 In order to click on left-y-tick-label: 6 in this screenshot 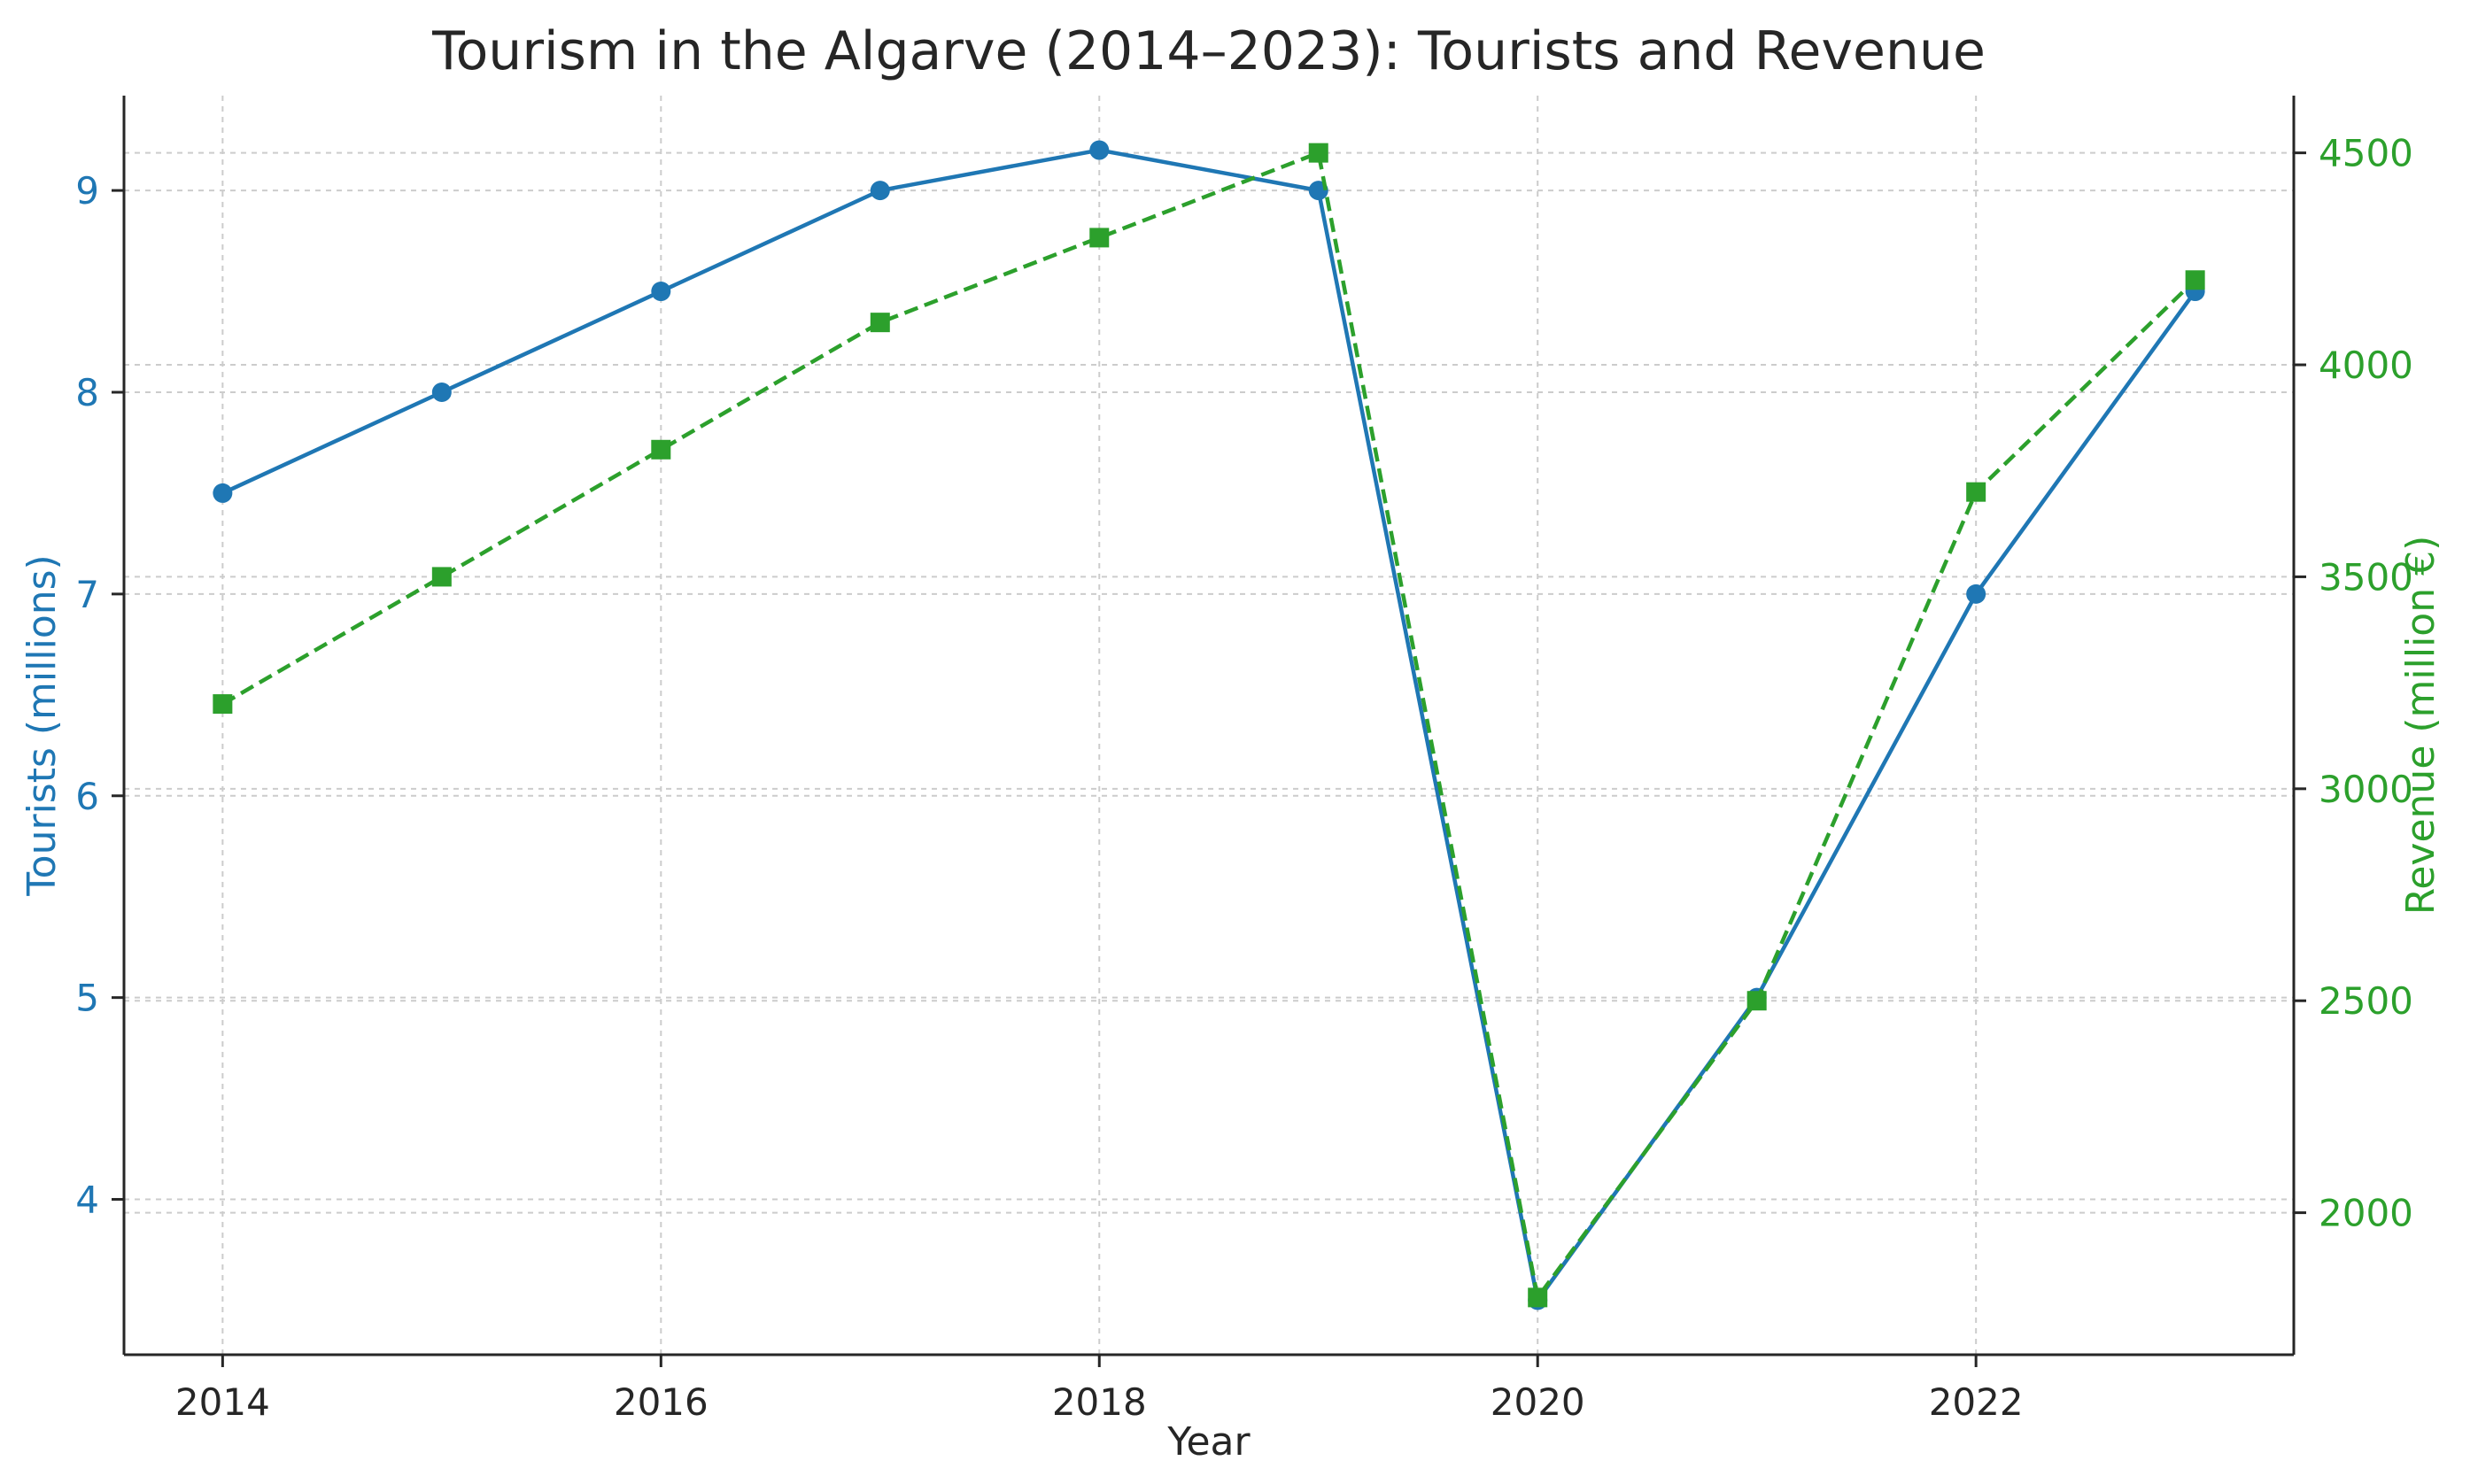, I will do `click(87, 796)`.